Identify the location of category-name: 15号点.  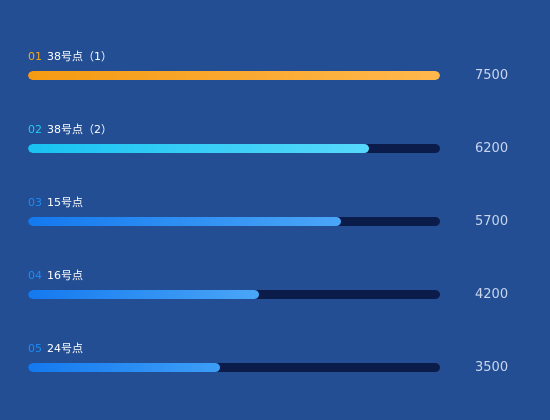
(65, 202).